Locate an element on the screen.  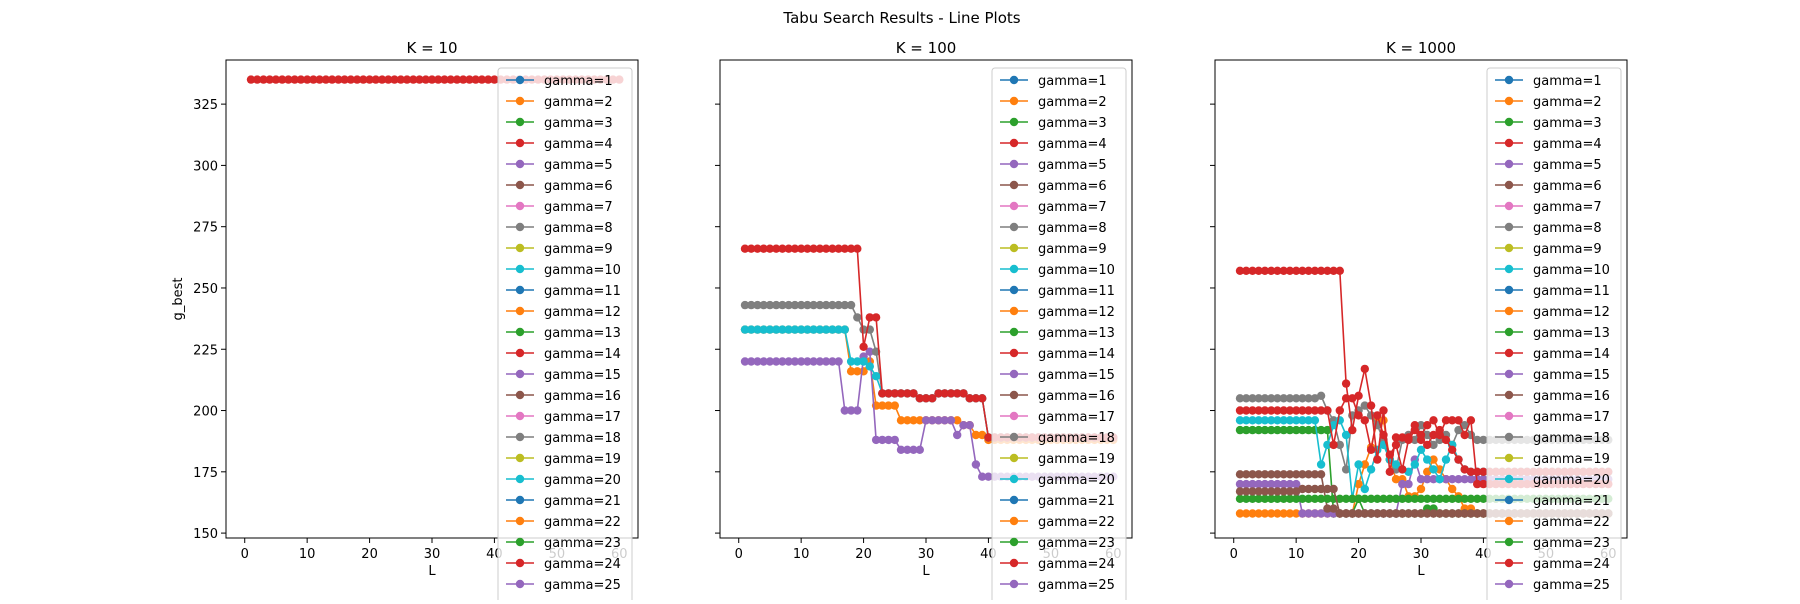
legend-entry: gamma=17 is located at coordinates (563, 417).